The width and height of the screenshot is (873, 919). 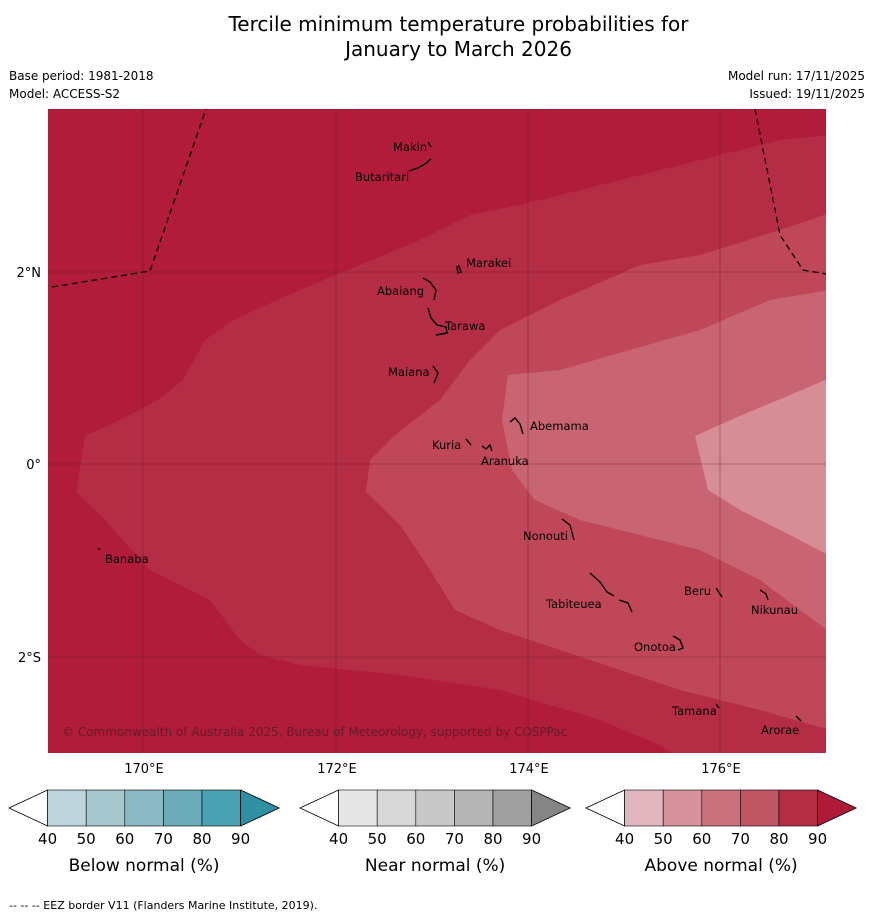 I want to click on island-makin, so click(x=429, y=144).